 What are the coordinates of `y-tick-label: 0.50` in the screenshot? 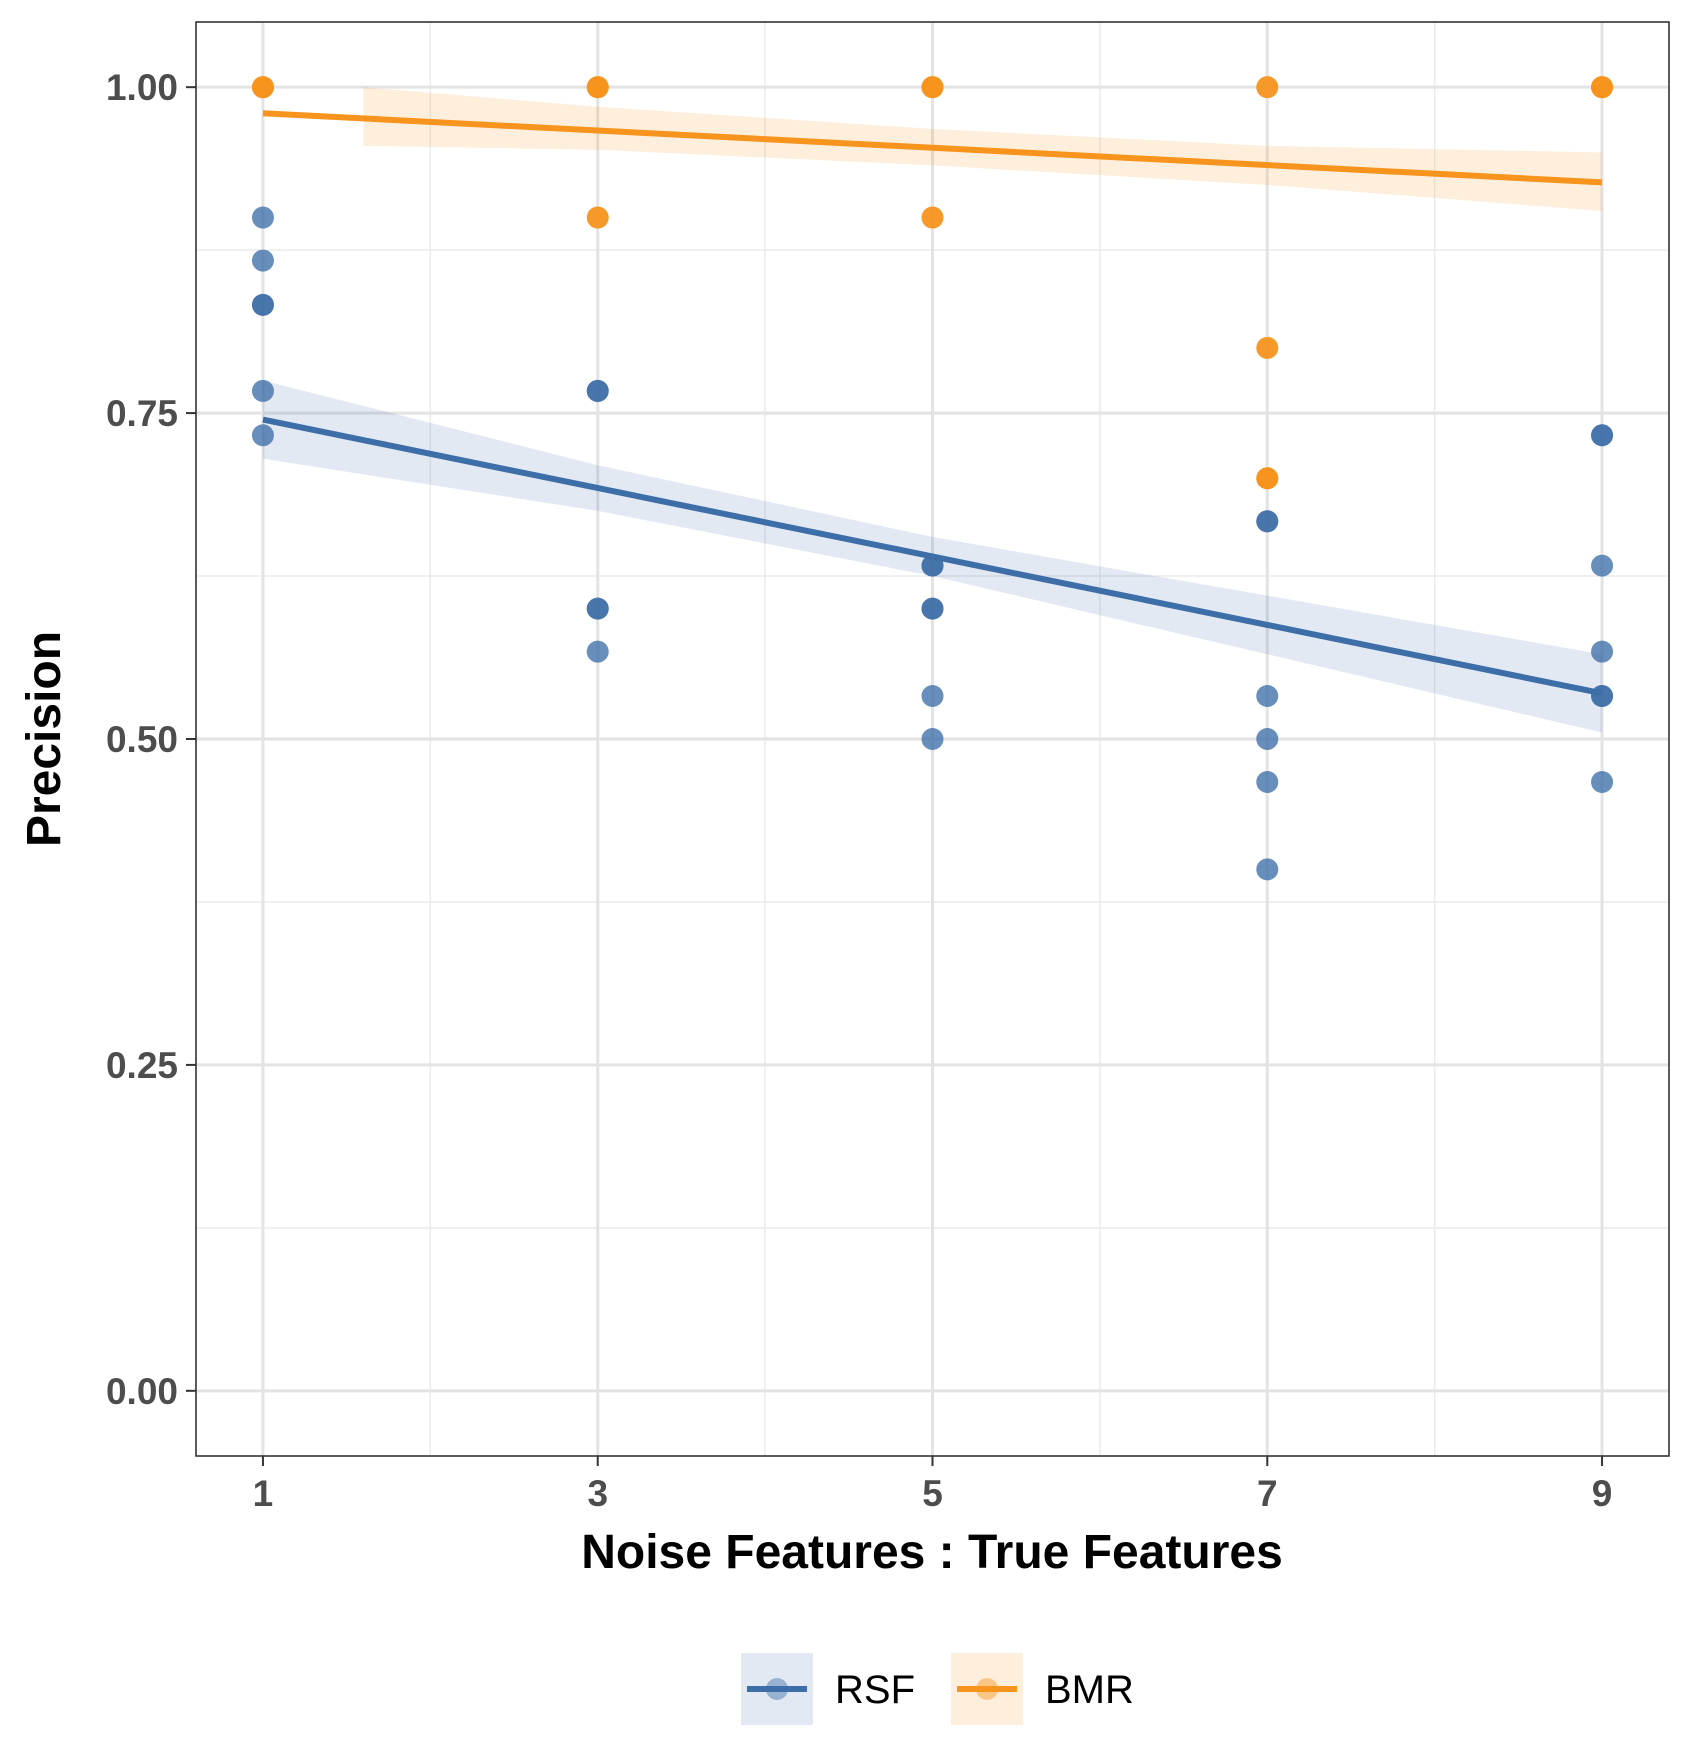 It's located at (142, 739).